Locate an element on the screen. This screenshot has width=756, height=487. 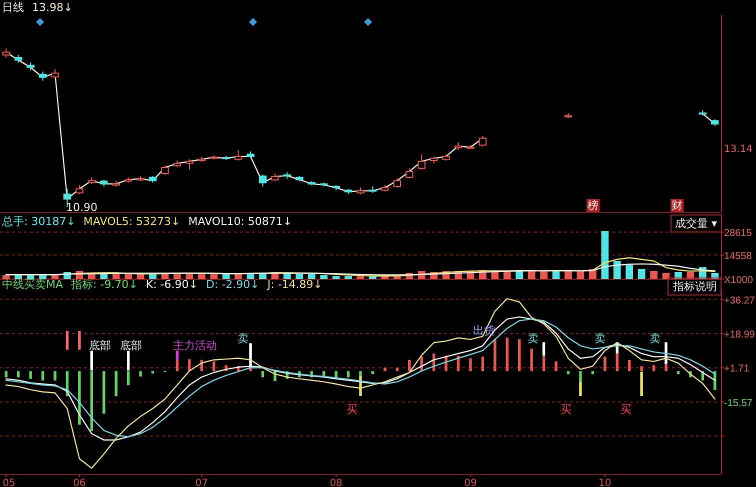
y-tick-label: 28615 is located at coordinates (738, 234).